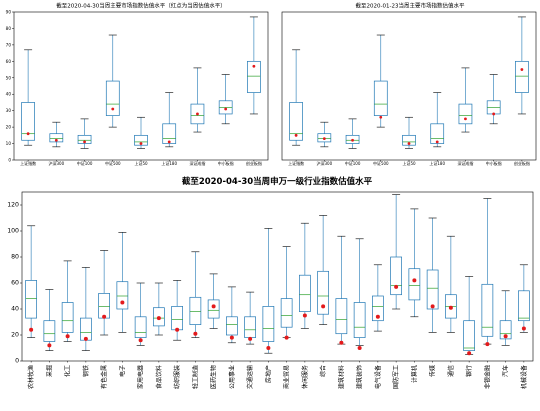  What do you see at coordinates (381, 163) in the screenshot?
I see `category-label: 中证500` at bounding box center [381, 163].